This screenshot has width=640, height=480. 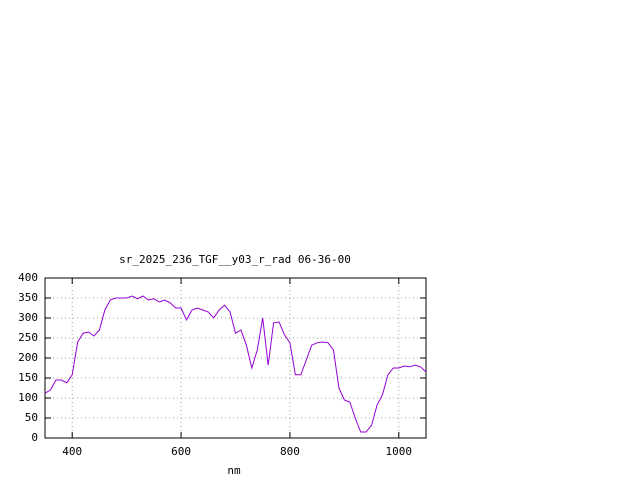 What do you see at coordinates (28, 297) in the screenshot?
I see `y-tick-label: 350` at bounding box center [28, 297].